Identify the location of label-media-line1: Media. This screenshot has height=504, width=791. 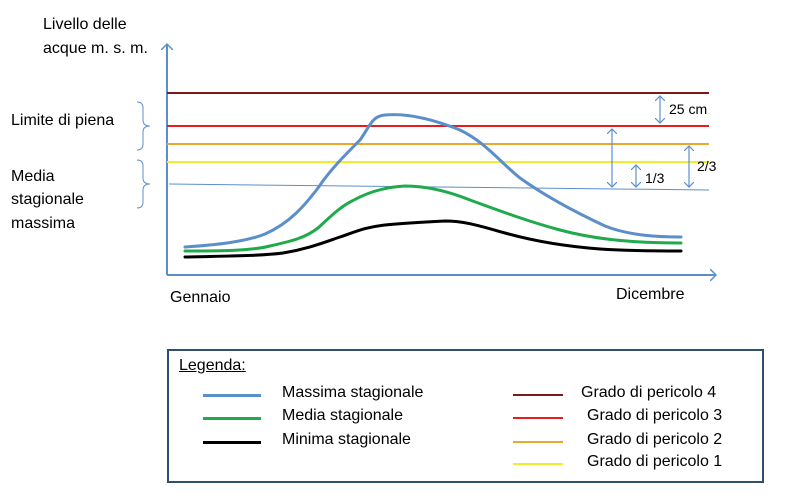
(33, 176).